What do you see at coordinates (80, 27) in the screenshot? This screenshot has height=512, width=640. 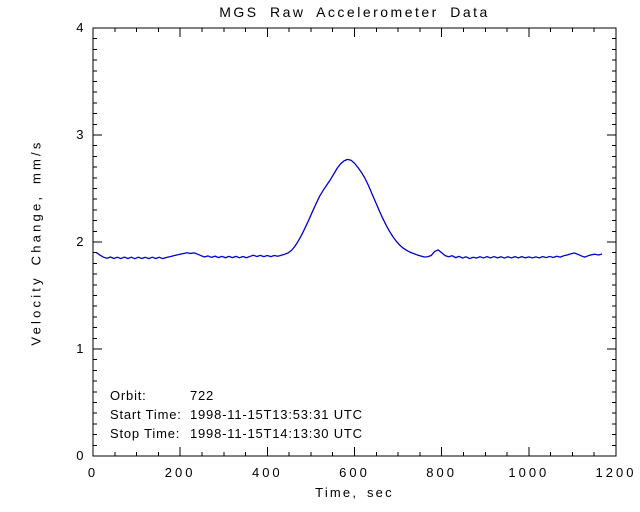 I see `y-tick-label: 4` at bounding box center [80, 27].